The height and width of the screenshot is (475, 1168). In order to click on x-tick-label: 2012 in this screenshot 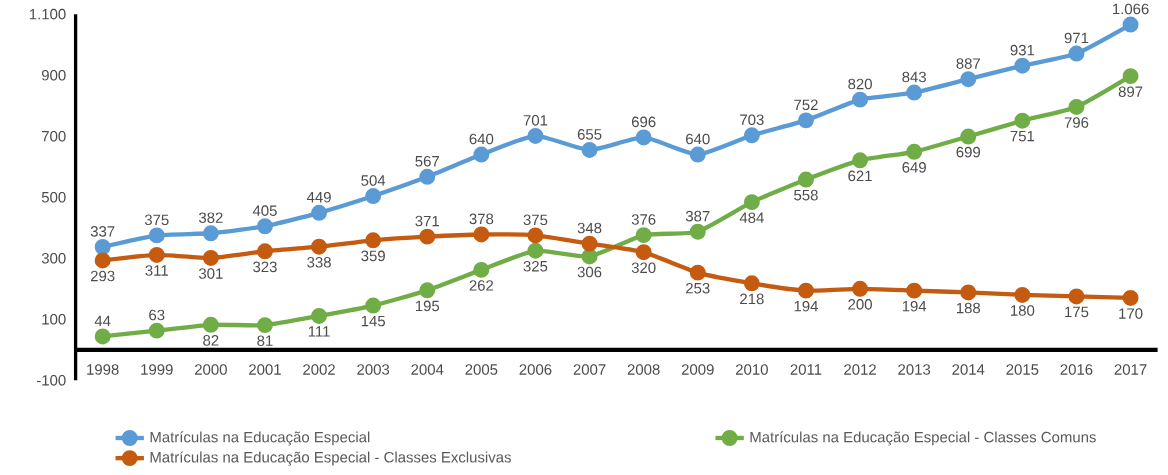, I will do `click(860, 369)`.